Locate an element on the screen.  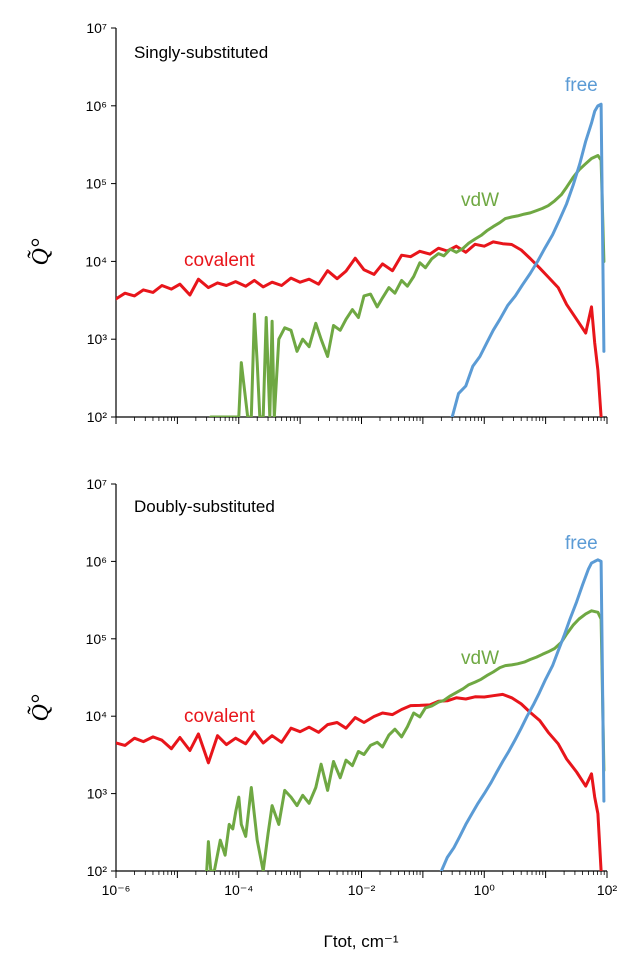
x-tick-label: 10⁻² is located at coordinates (362, 890).